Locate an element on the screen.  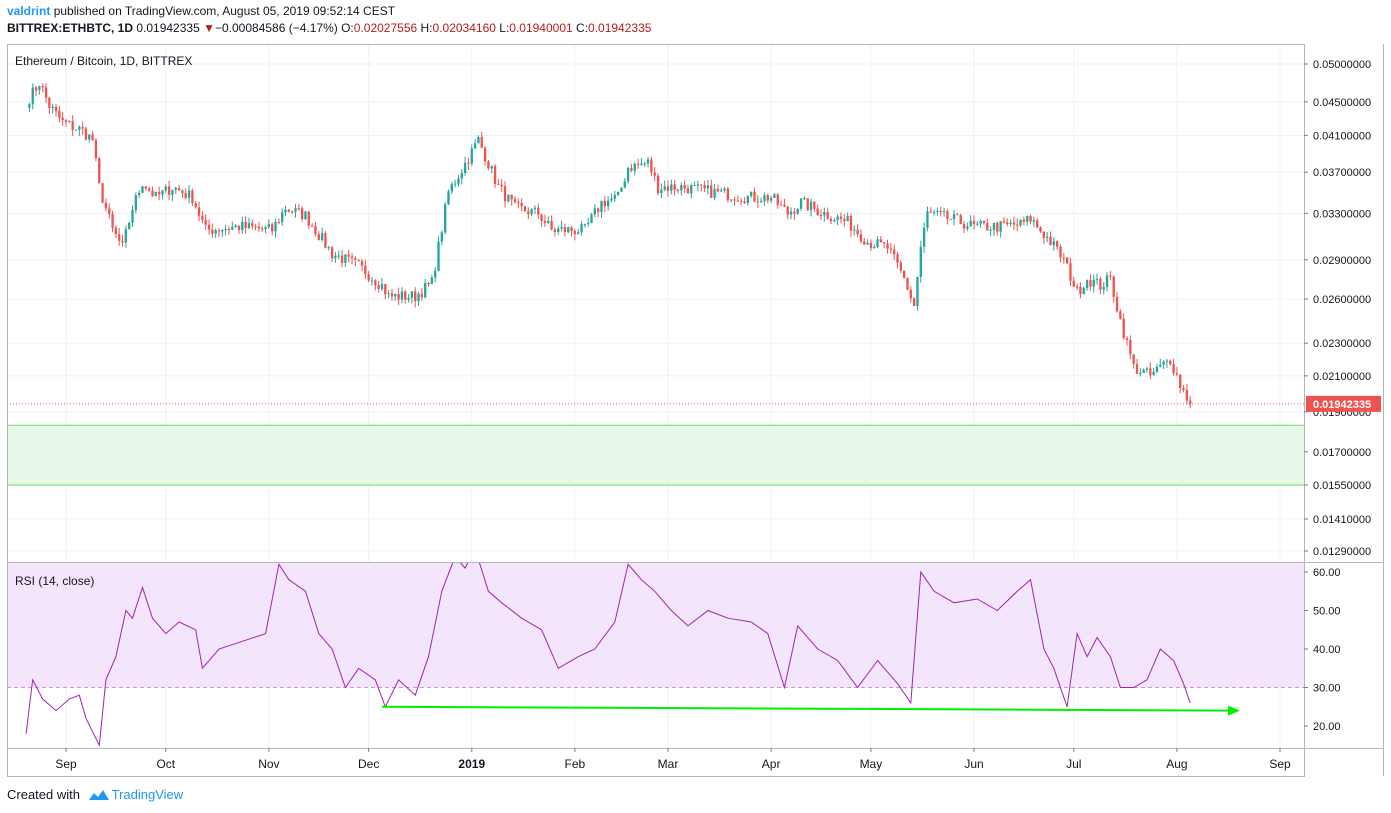
rsi-axis: 60.00 50.00 40.00 30.00 20.00 is located at coordinates (1322, 650).